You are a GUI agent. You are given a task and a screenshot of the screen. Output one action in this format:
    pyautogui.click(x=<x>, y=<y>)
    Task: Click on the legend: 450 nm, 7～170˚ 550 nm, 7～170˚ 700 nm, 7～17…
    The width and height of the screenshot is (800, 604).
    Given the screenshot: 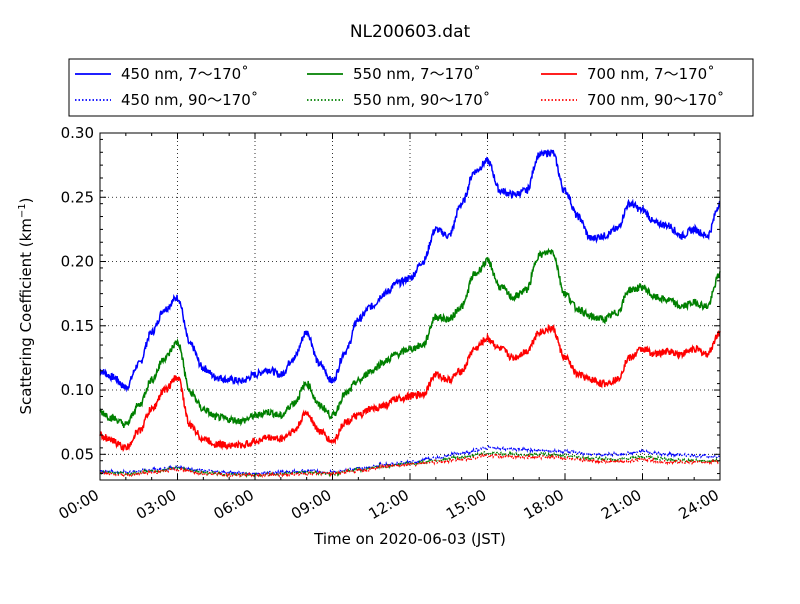 What is the action you would take?
    pyautogui.click(x=411, y=87)
    